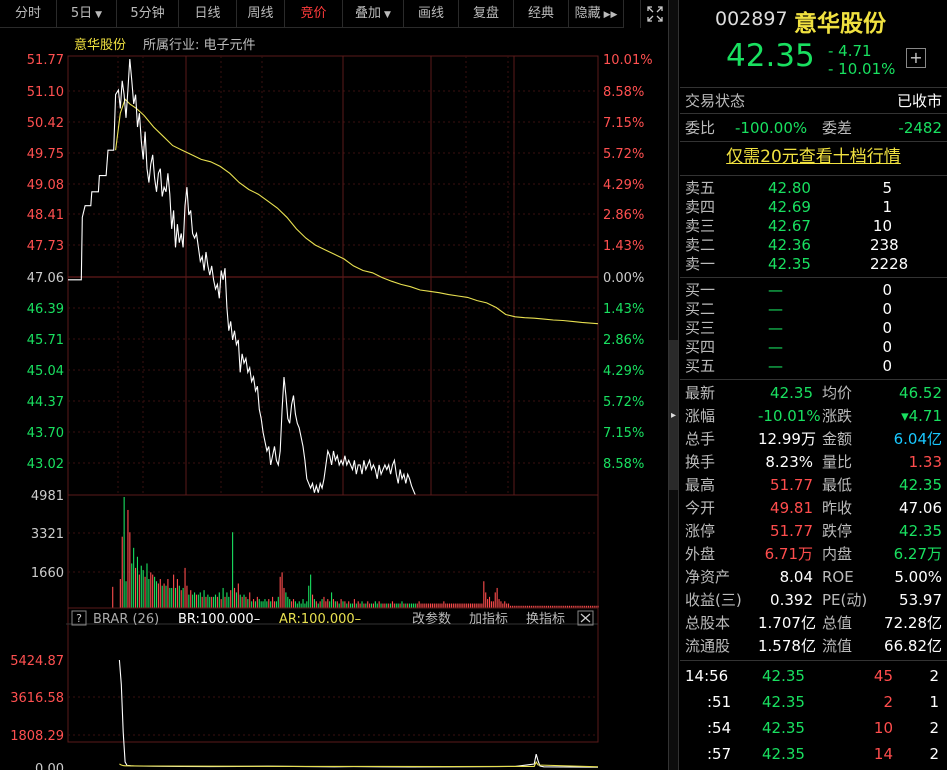 This screenshot has width=947, height=770. I want to click on indicator-button: 加指标, so click(488, 619).